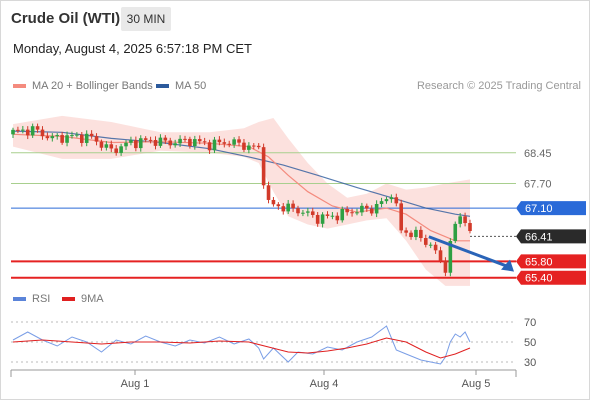 This screenshot has width=590, height=400. I want to click on level-label-68.45: 68.45, so click(538, 154).